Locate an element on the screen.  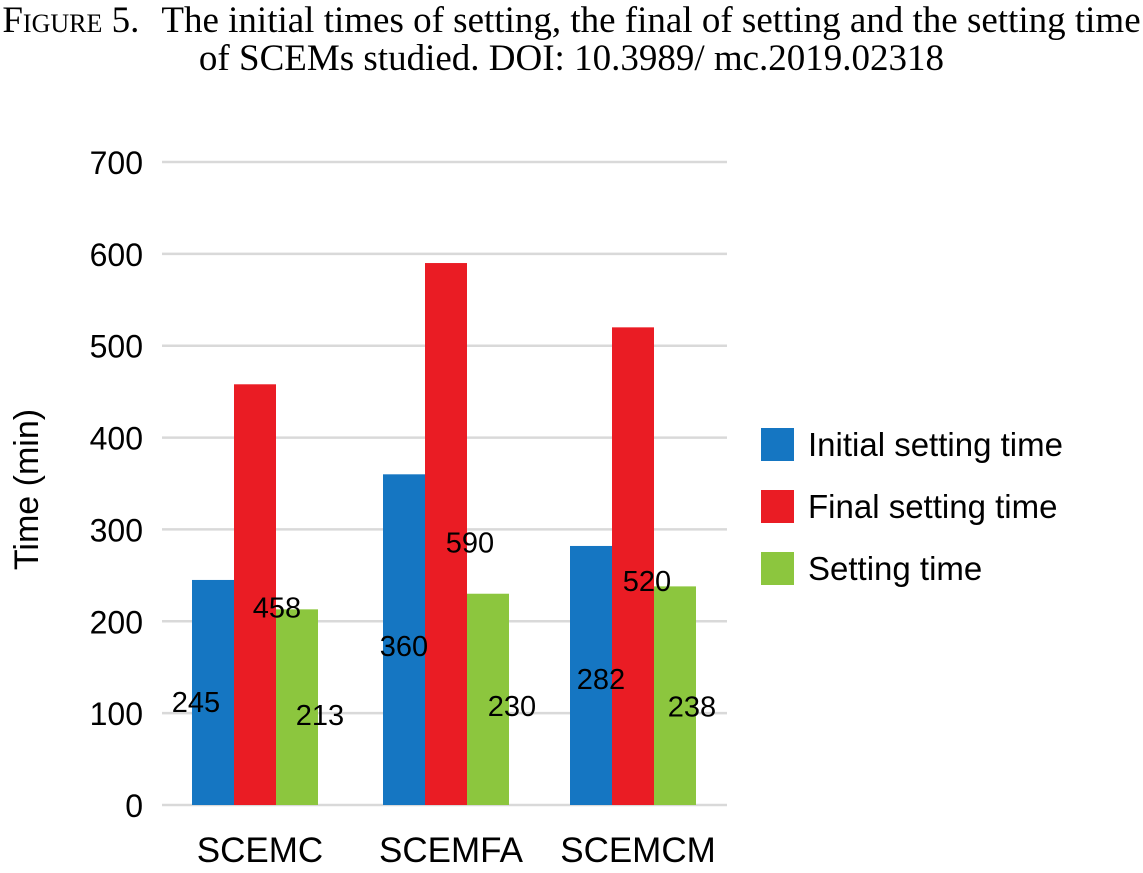
data-label: 520 is located at coordinates (647, 582).